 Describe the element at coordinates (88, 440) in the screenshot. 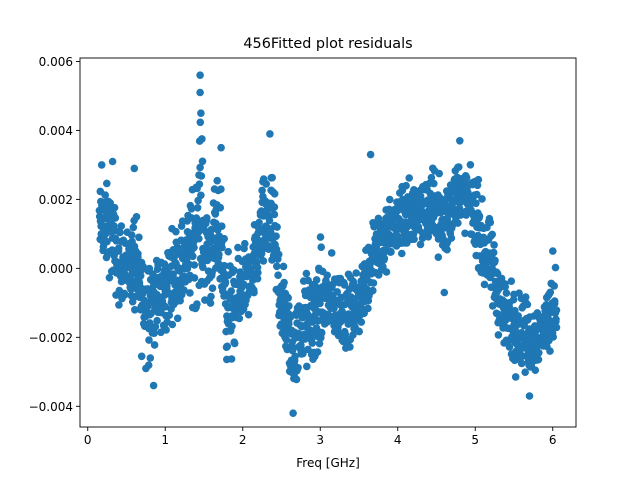

I see `x-tick-label: 0` at that location.